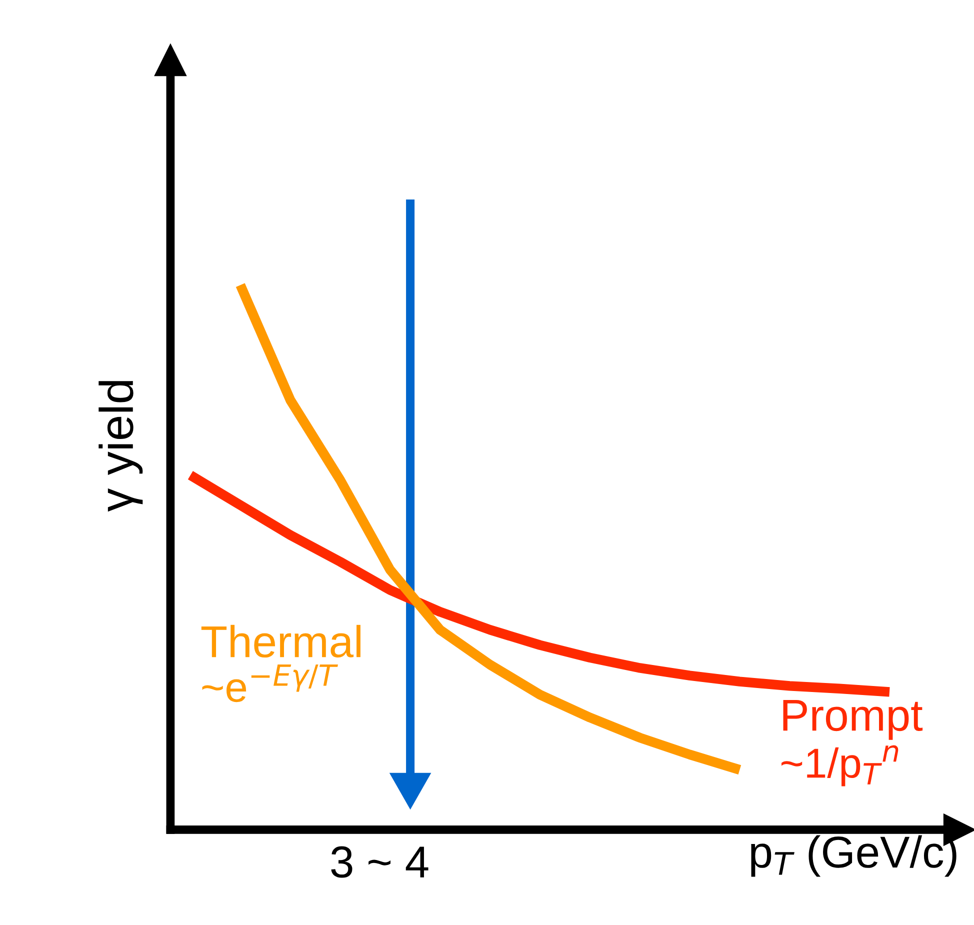  What do you see at coordinates (280, 641) in the screenshot?
I see `series-label: Thermal` at bounding box center [280, 641].